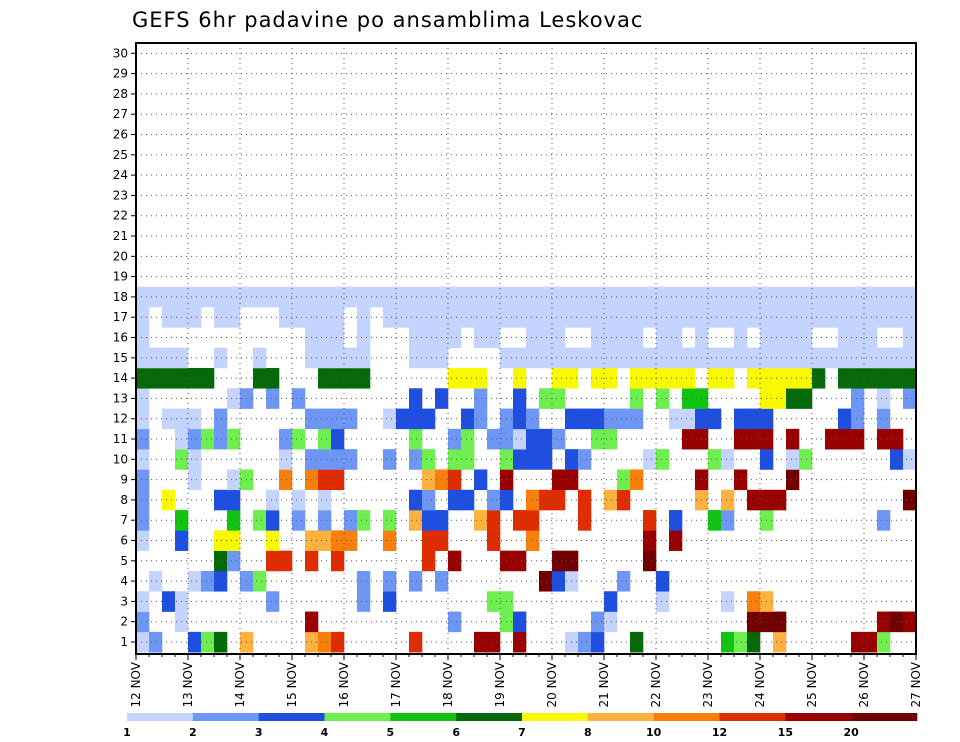 The image size is (960, 742). I want to click on y-tick-label: 15, so click(120, 358).